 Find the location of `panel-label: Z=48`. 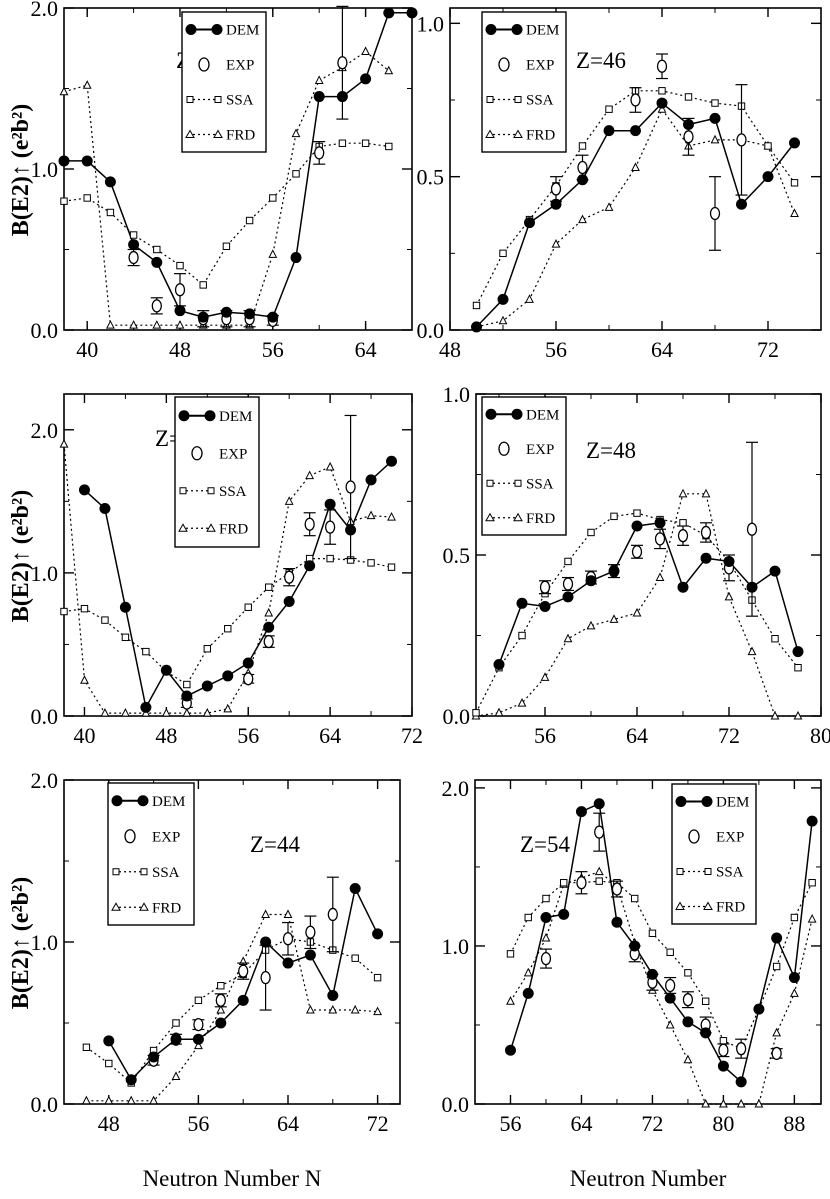

panel-label: Z=48 is located at coordinates (611, 450).